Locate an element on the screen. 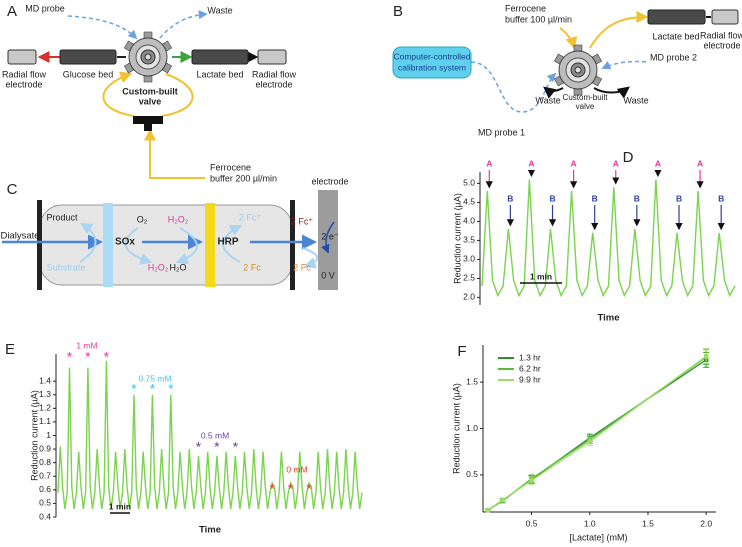 The height and width of the screenshot is (547, 742). label: Substrate is located at coordinates (66, 267).